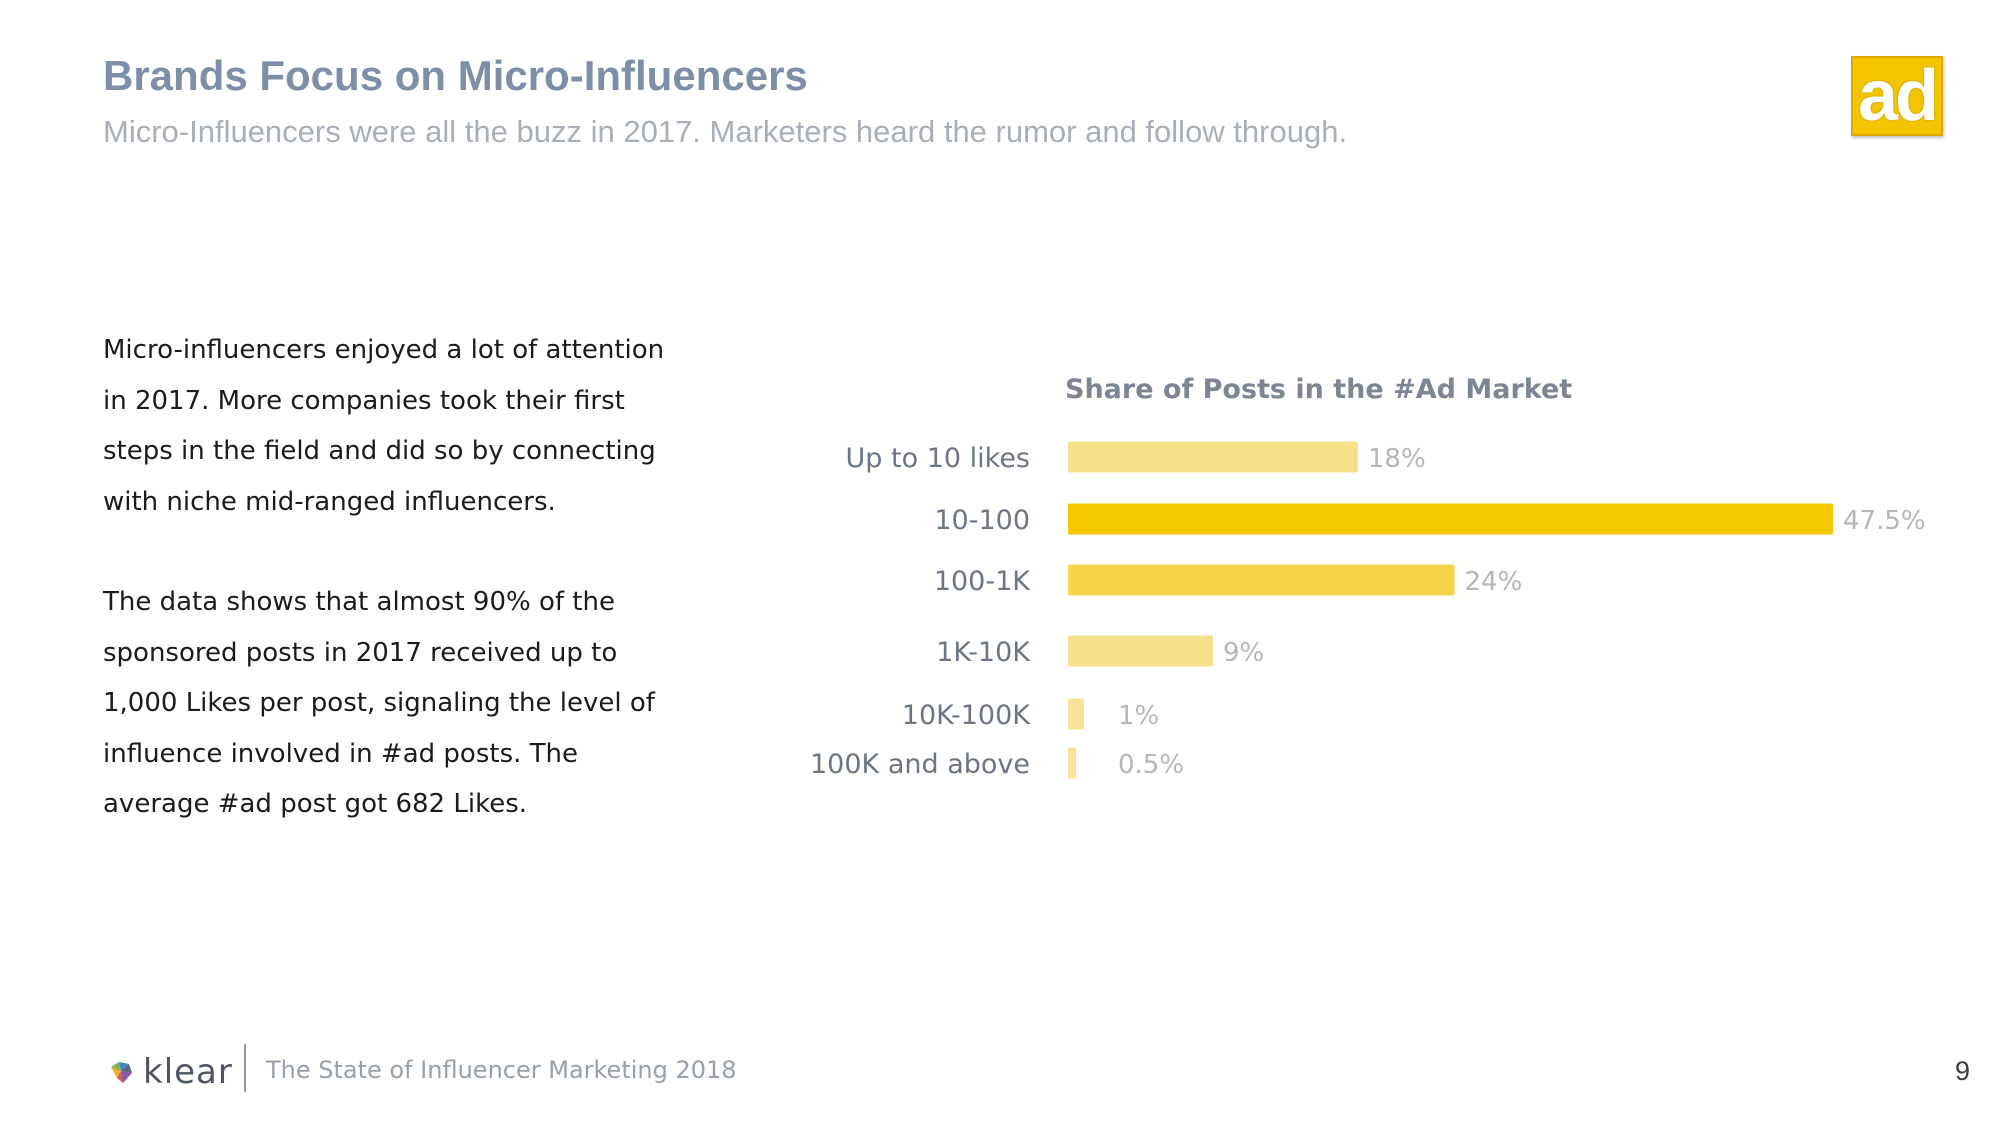  I want to click on footer-brand: klear, so click(170, 1072).